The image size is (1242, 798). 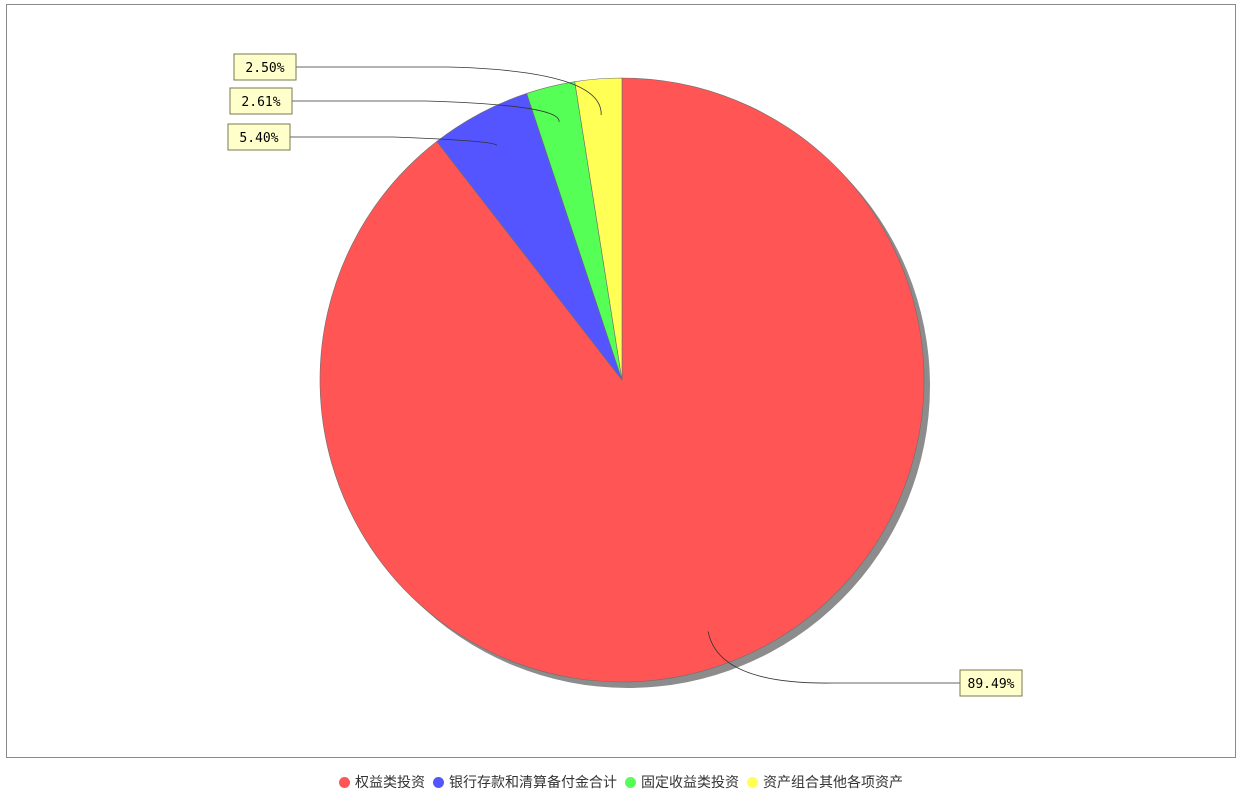 I want to click on legend: 权益类投资 银行存款和清算备付金合计 固定收益类投资 资产组合其他各项资产, so click(x=621, y=782).